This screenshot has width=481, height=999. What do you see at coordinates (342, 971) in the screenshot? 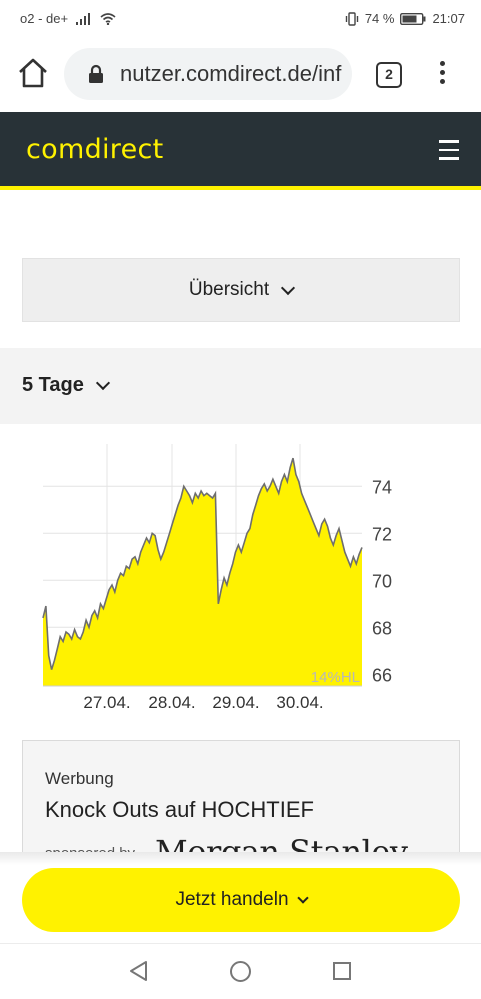
I see `recent-apps-icon` at bounding box center [342, 971].